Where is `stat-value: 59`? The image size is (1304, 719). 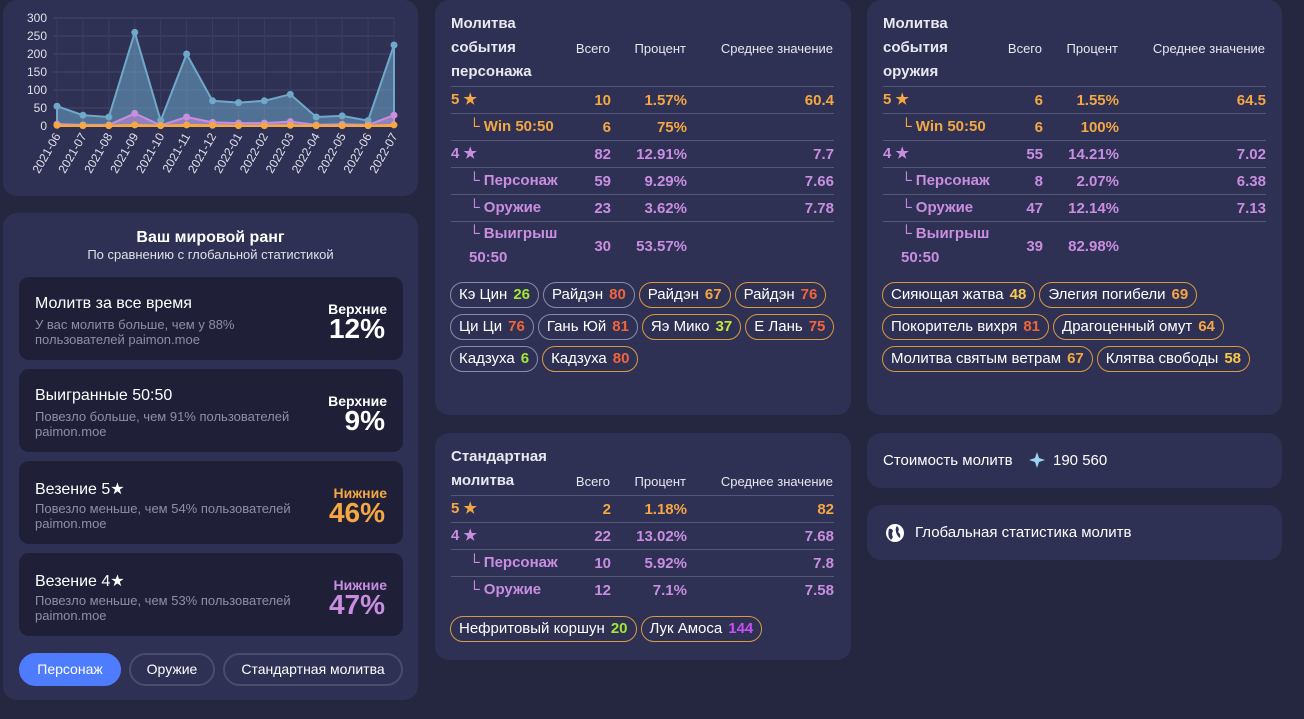 stat-value: 59 is located at coordinates (590, 181).